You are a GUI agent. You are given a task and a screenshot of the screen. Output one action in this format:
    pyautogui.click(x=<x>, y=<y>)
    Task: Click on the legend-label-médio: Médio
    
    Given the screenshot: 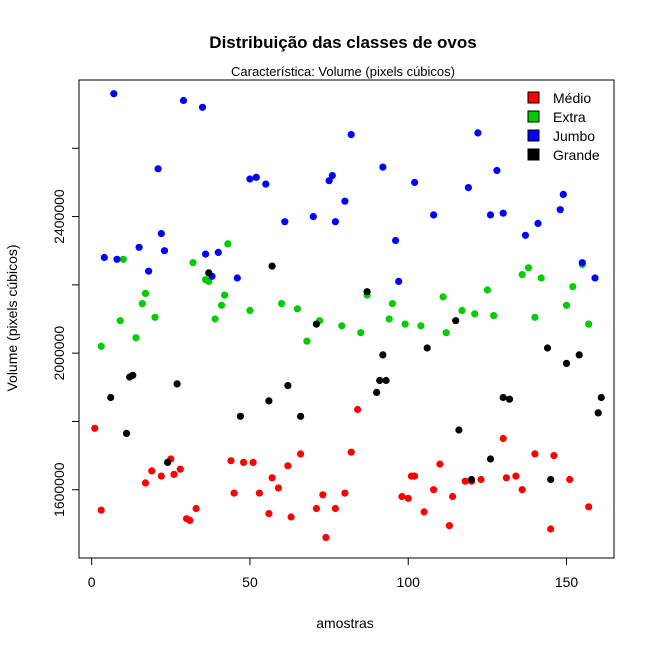 What is the action you would take?
    pyautogui.click(x=572, y=98)
    